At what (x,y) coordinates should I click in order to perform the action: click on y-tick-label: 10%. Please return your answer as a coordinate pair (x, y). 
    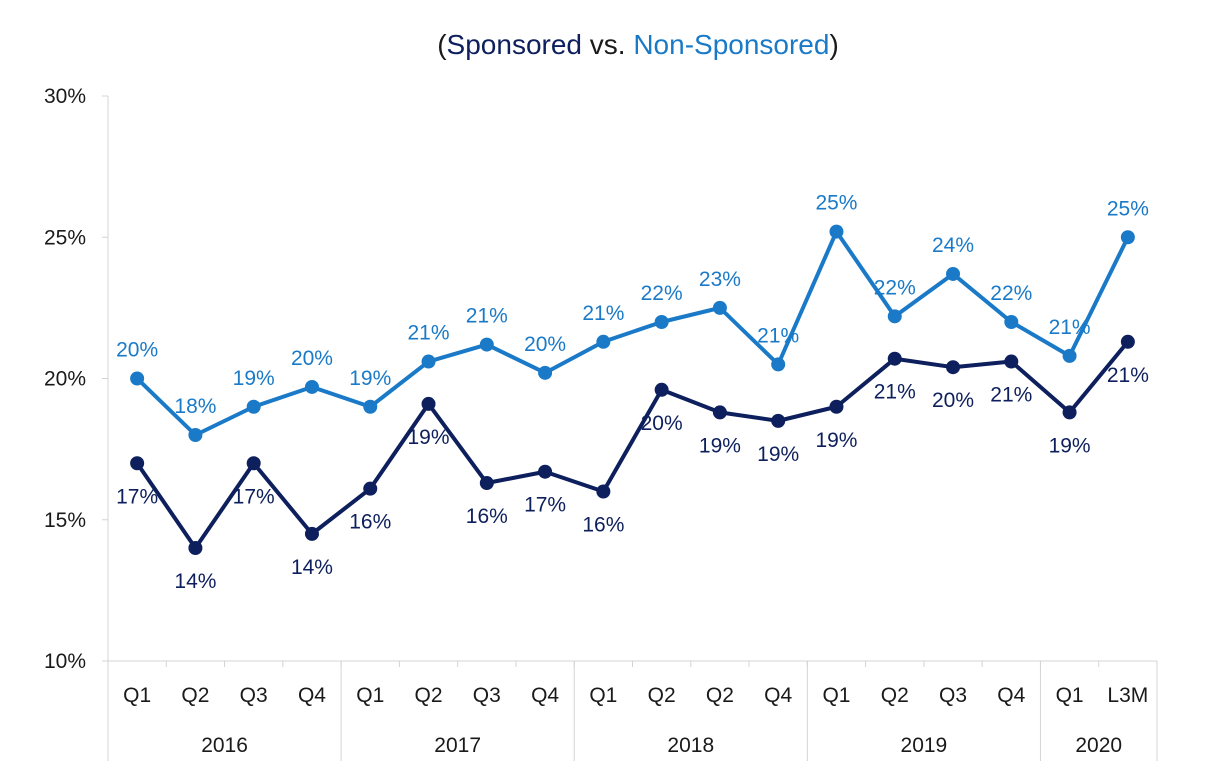
    Looking at the image, I should click on (65, 661).